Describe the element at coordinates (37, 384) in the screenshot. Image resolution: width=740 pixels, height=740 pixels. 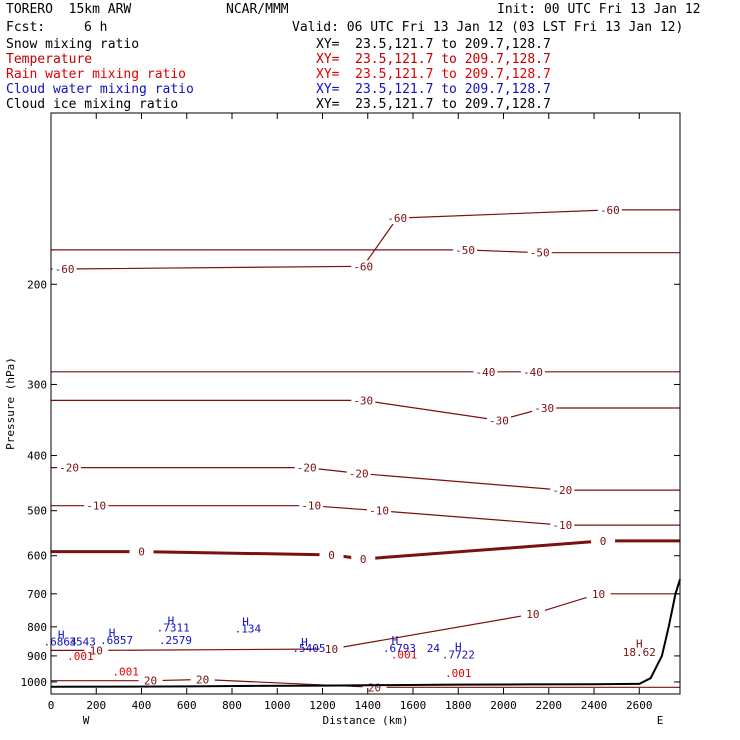
I see `y-tick-label: 300` at that location.